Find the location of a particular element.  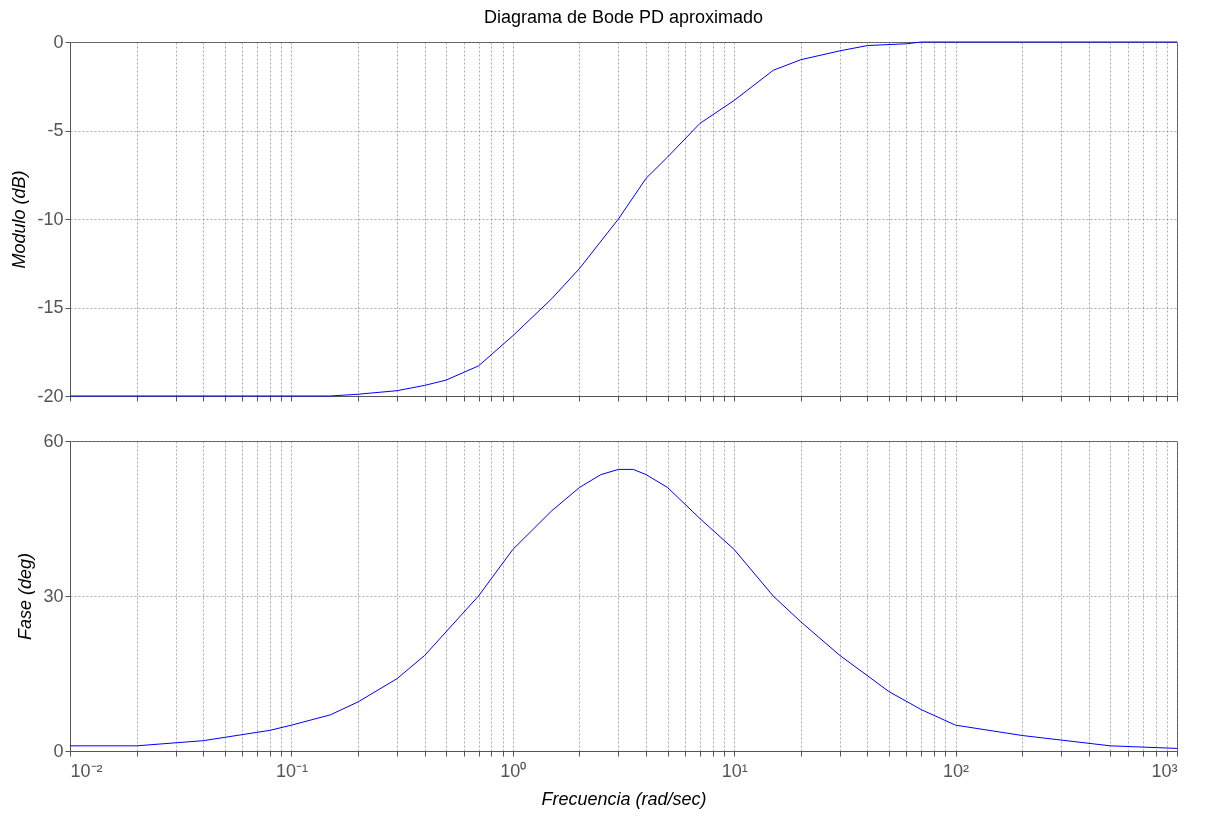

y-tick-label: -5 is located at coordinates (55, 130).